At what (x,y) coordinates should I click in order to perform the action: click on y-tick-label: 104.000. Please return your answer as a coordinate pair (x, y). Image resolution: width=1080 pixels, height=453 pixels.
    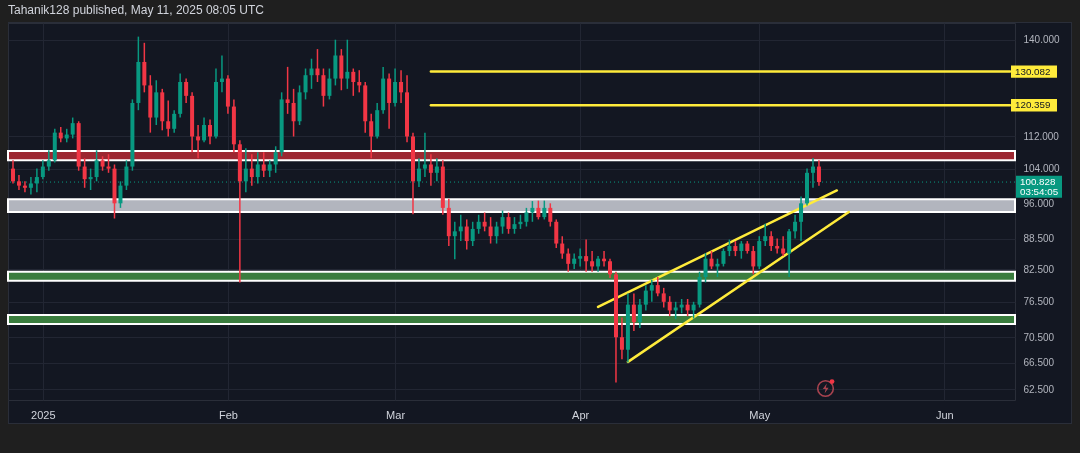
    Looking at the image, I should click on (1042, 169).